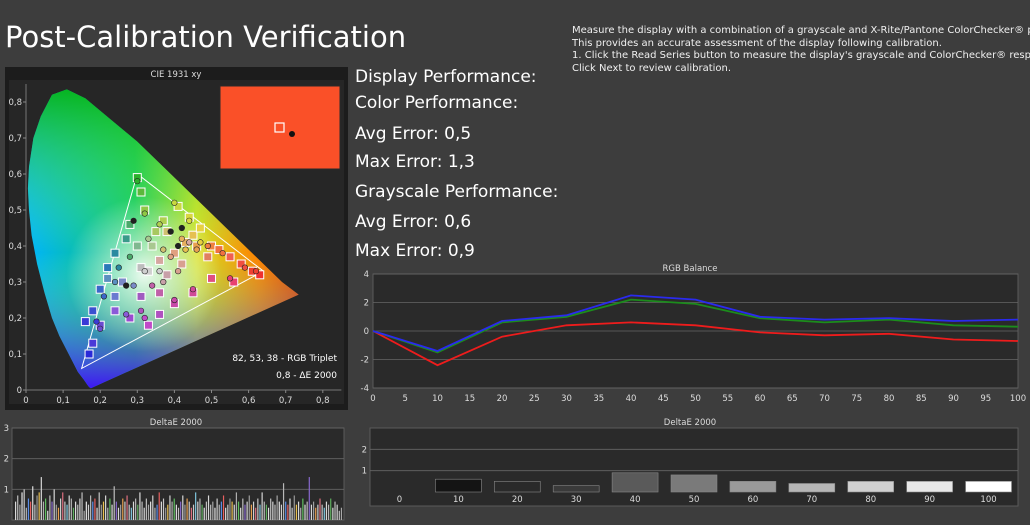 The image size is (1030, 525). Describe the element at coordinates (824, 399) in the screenshot. I see `x-tick-label: 70` at that location.